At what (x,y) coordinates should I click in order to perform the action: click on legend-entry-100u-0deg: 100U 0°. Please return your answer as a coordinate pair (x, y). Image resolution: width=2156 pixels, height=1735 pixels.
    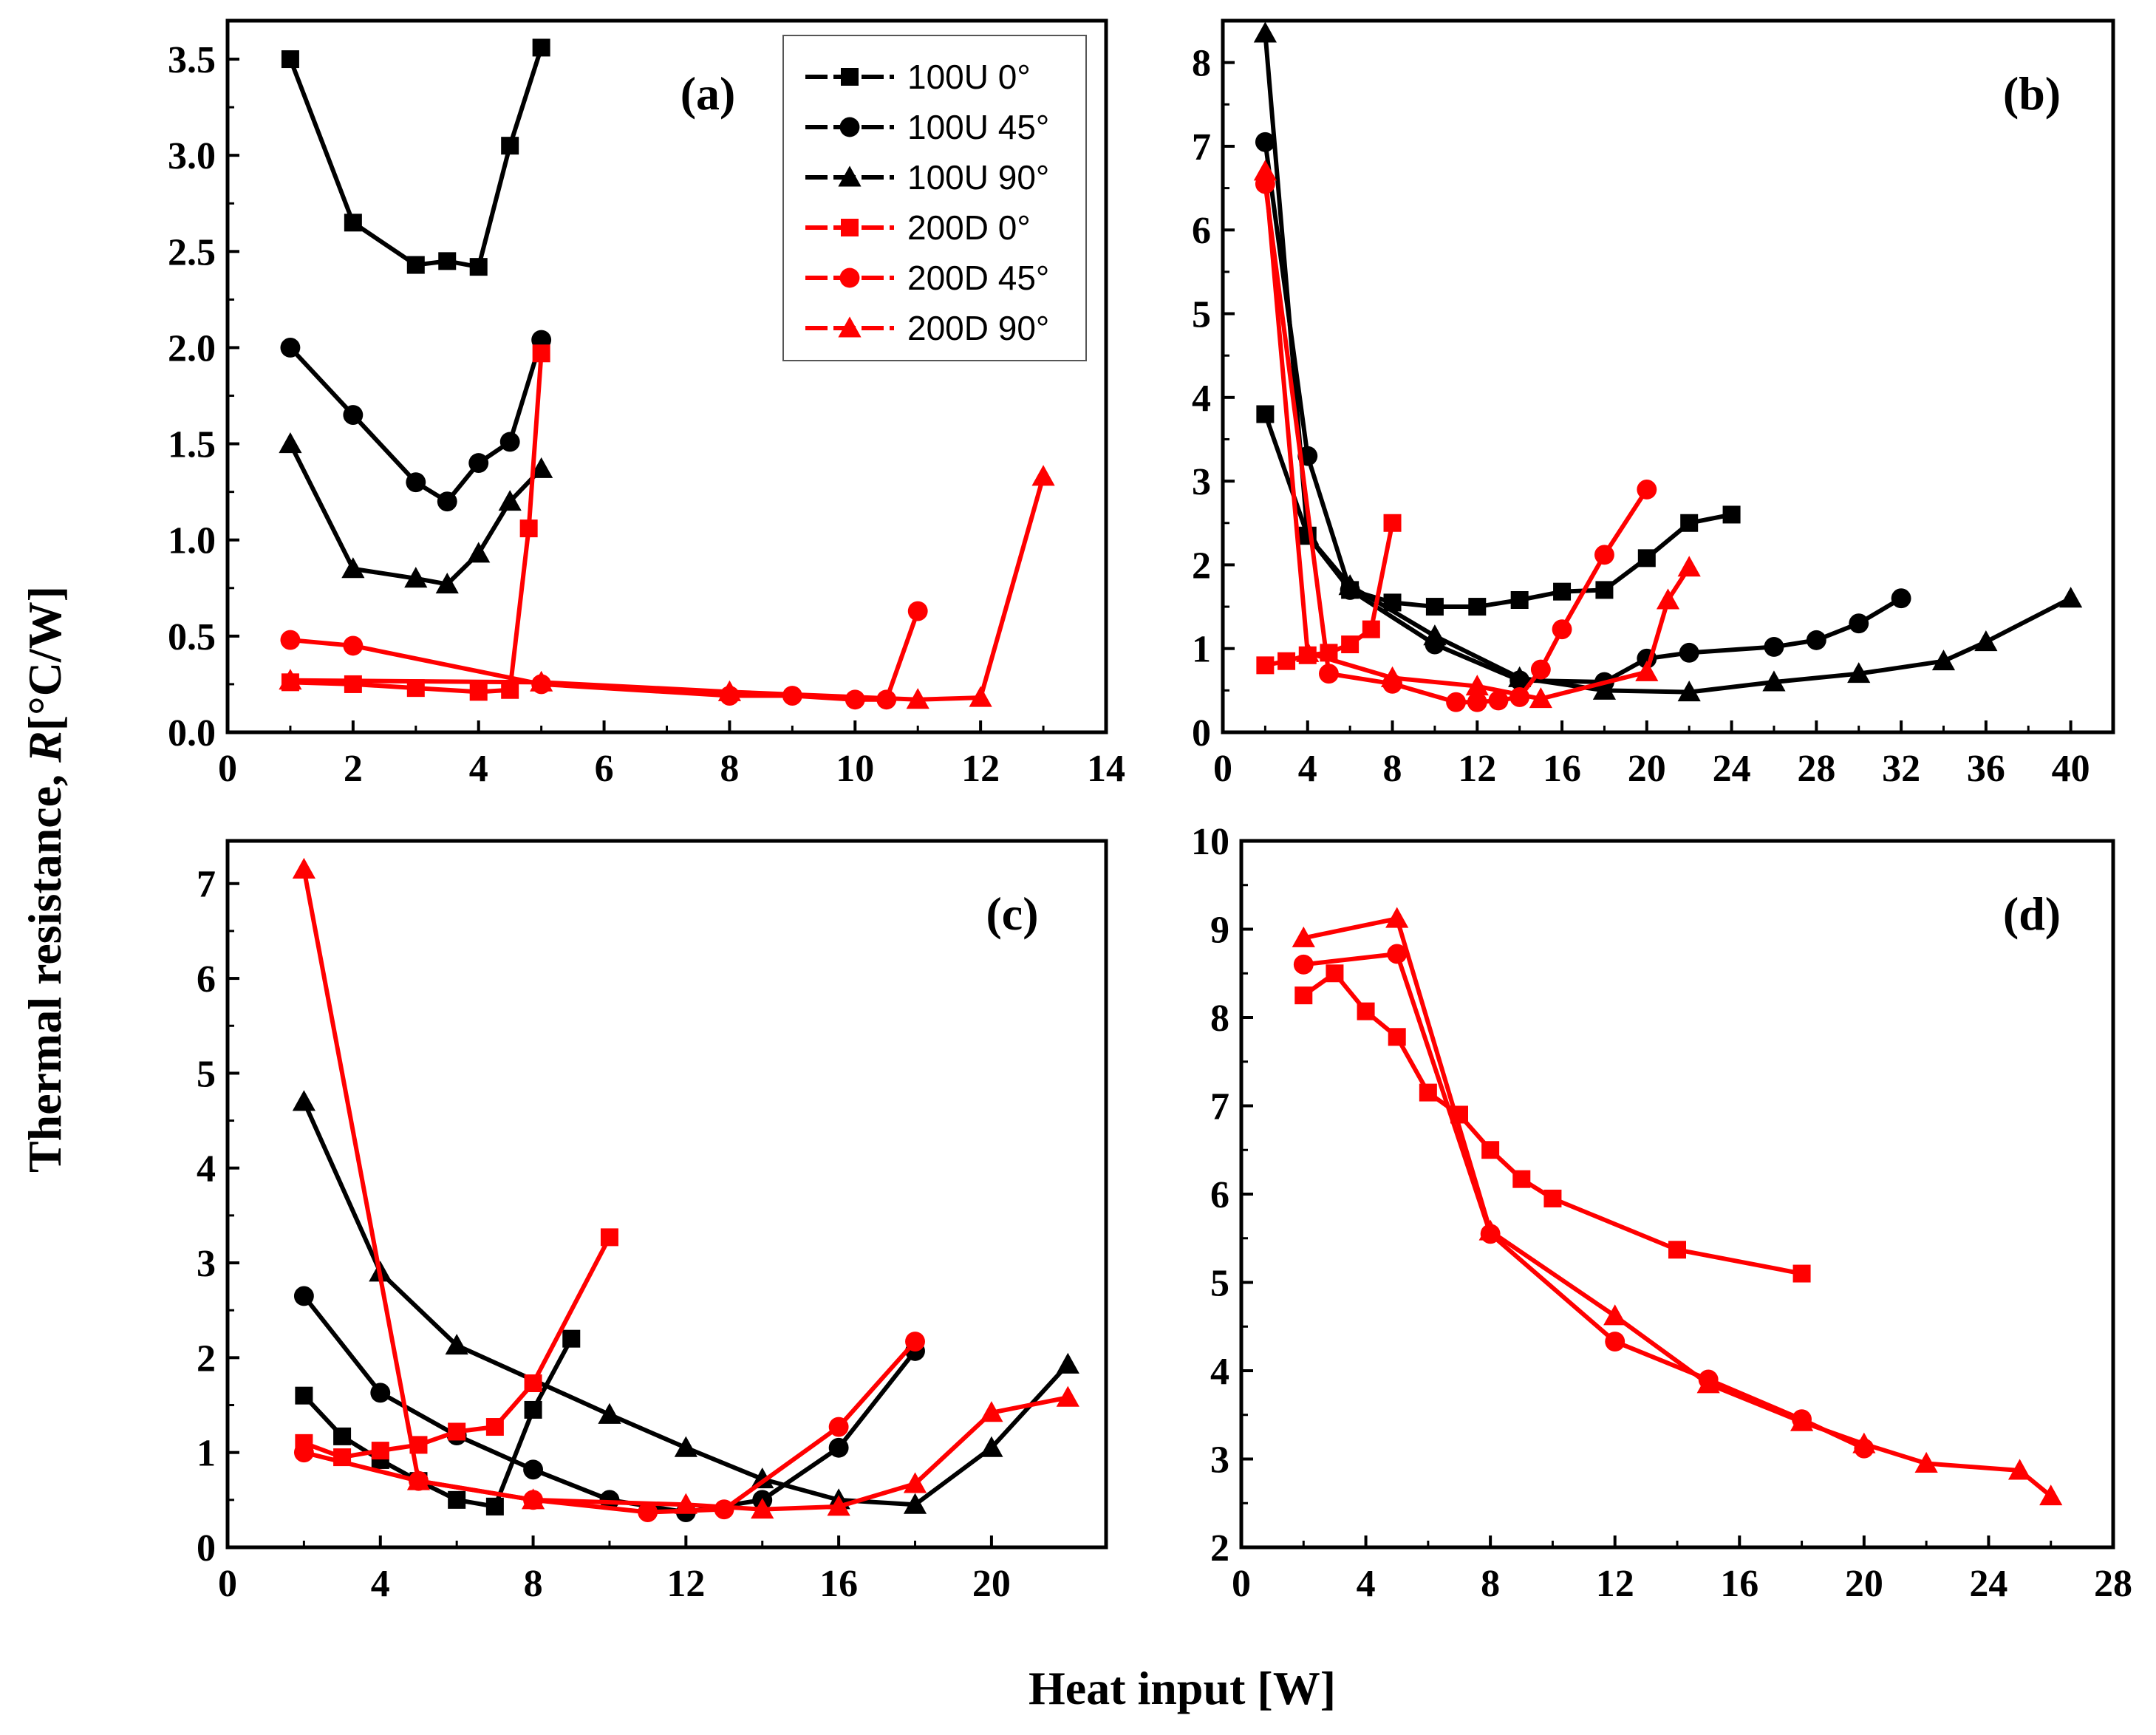
    Looking at the image, I should click on (918, 77).